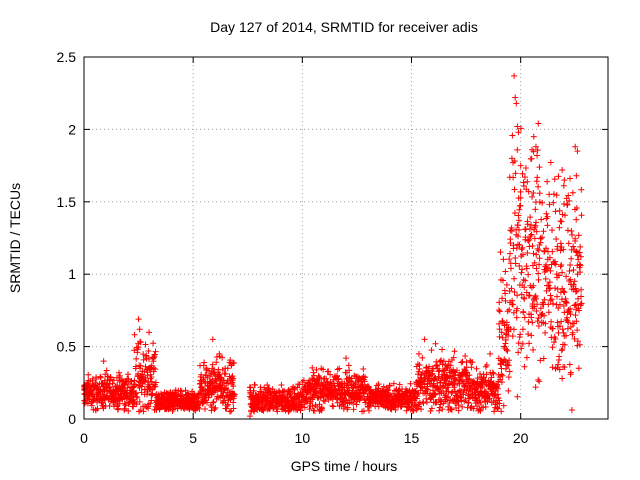 The image size is (640, 480). What do you see at coordinates (84, 438) in the screenshot?
I see `x-tick-label: 0` at bounding box center [84, 438].